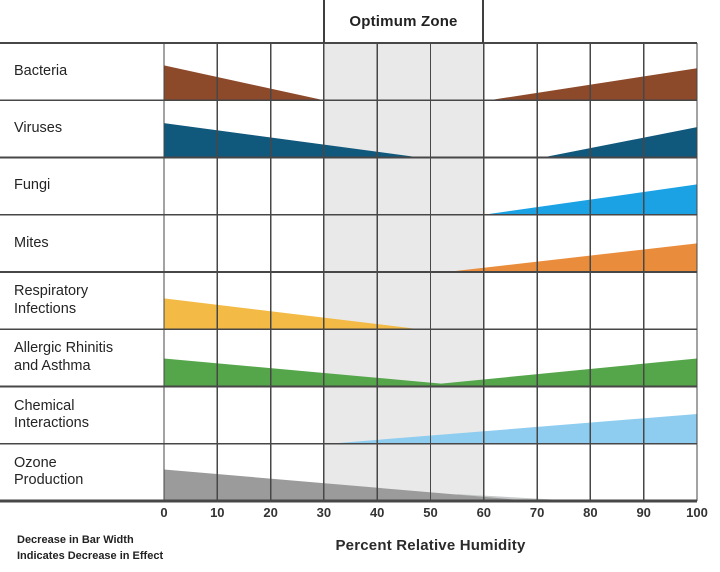 The width and height of the screenshot is (720, 572). I want to click on row-label-line: Bacteria, so click(41, 70).